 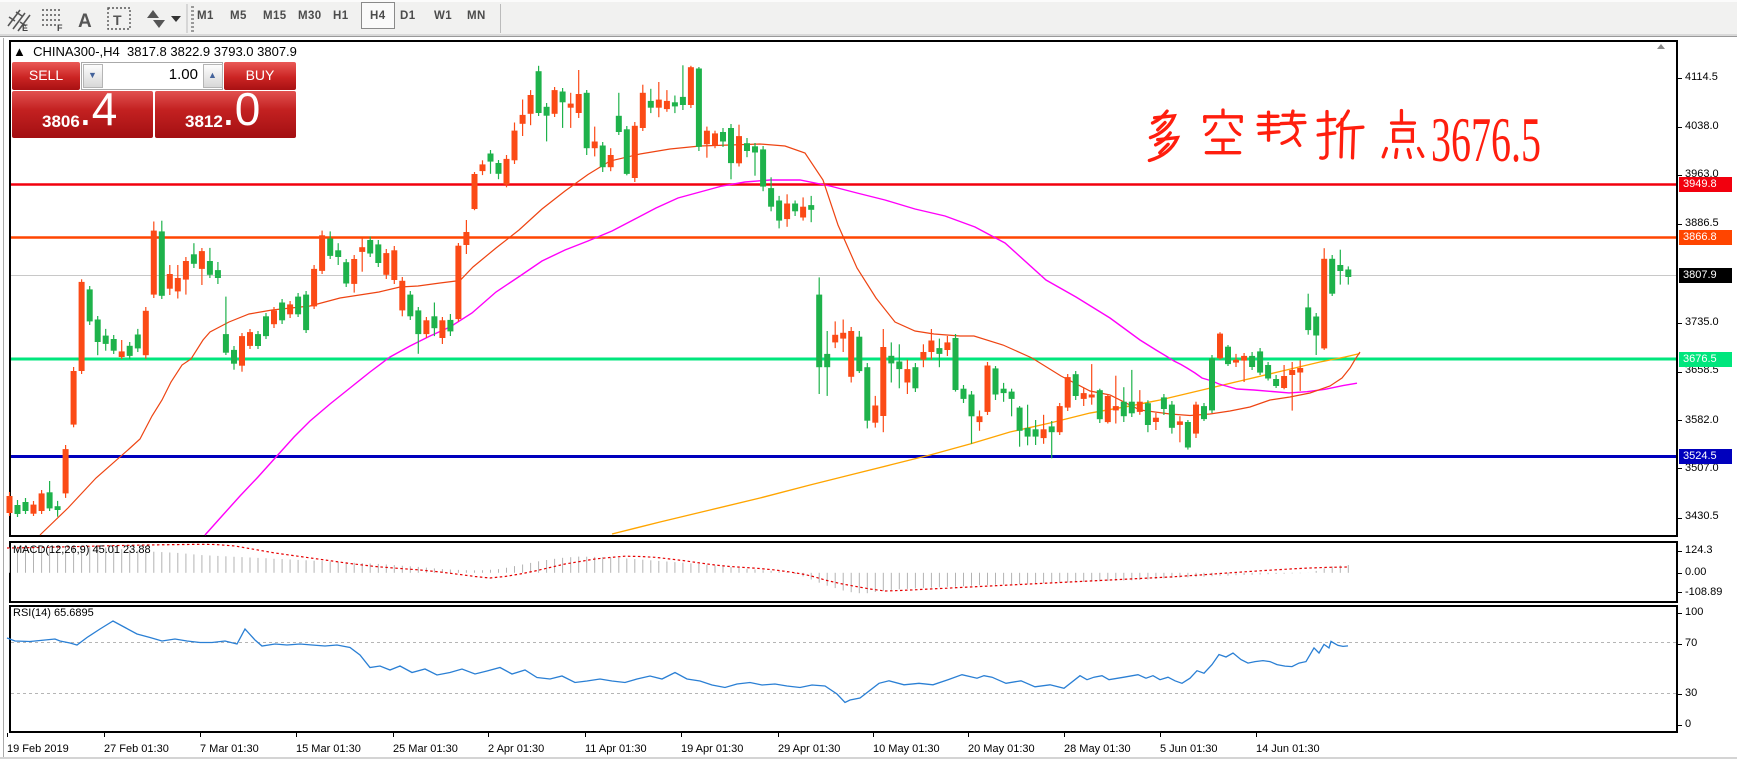 I want to click on svg-text: E, so click(x=25, y=28).